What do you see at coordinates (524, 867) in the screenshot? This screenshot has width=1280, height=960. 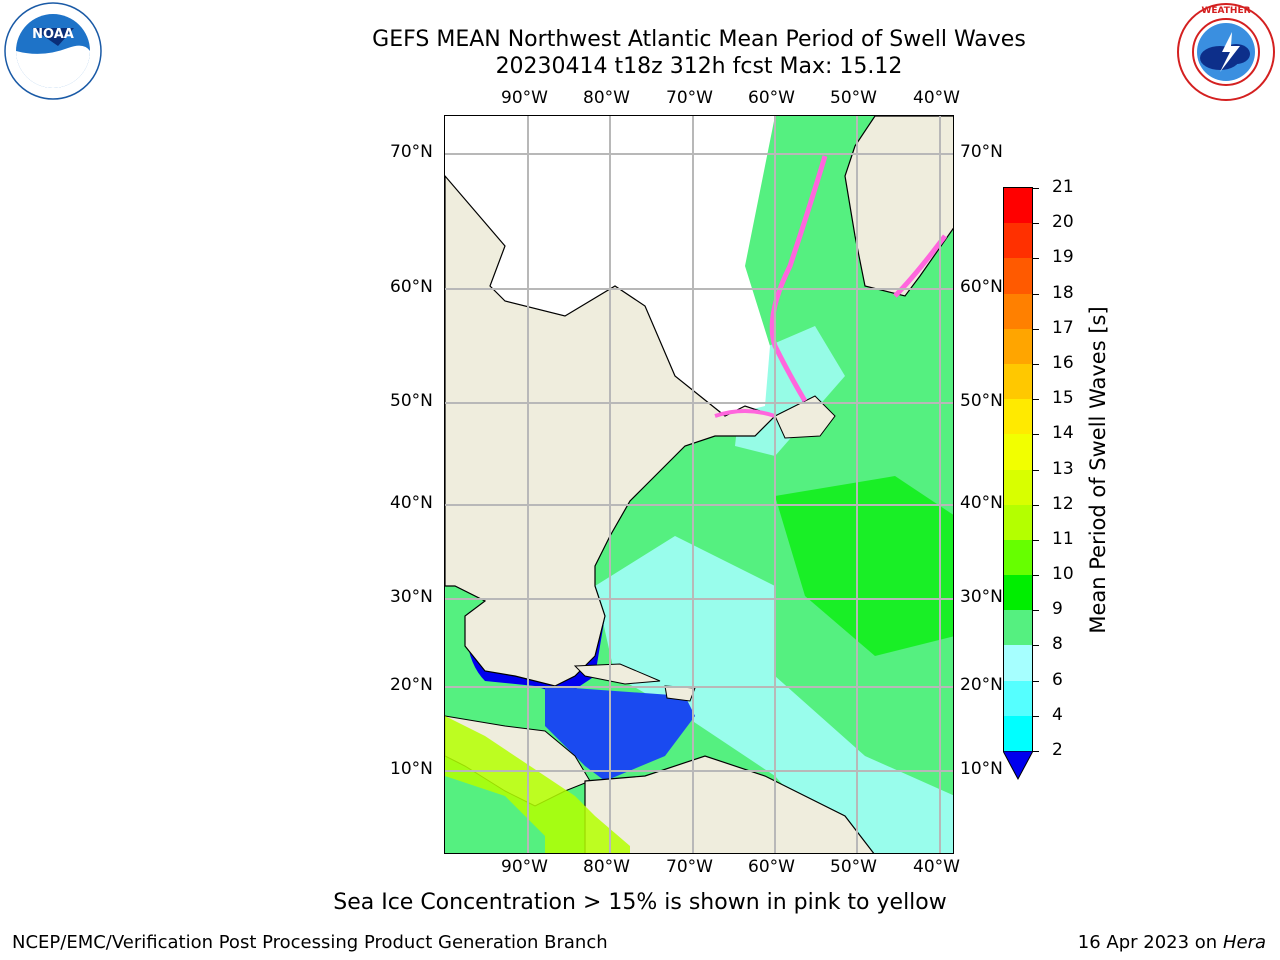 I see `lon-label-bottom: 90°W` at bounding box center [524, 867].